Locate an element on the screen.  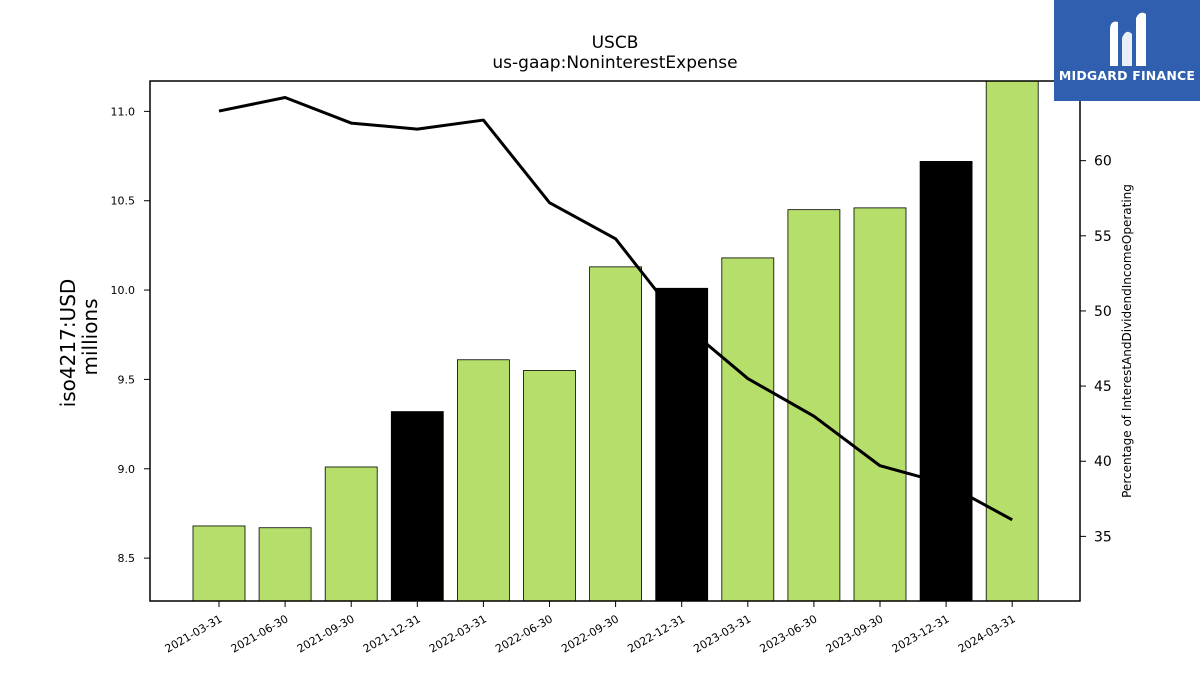
y-axis-label-line1: iso4217:USD is located at coordinates (68, 343).